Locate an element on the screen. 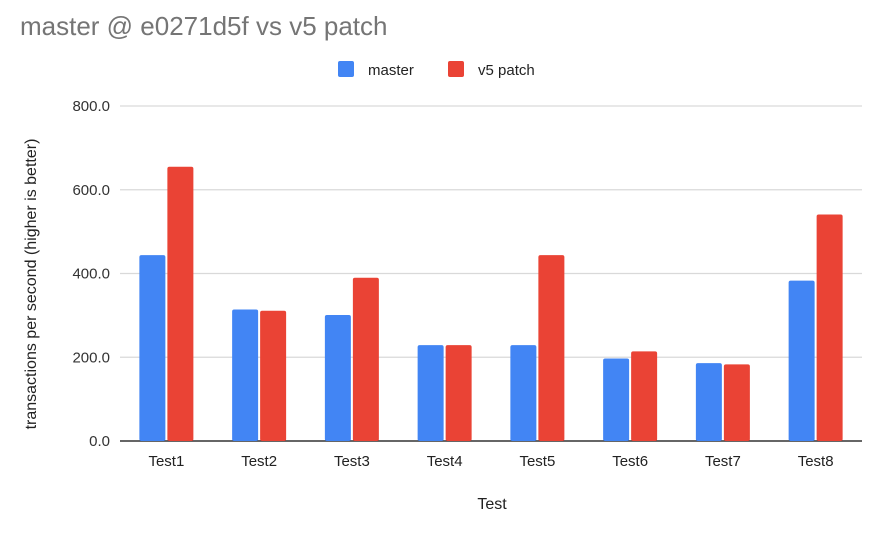  x-tick-label: Test3 is located at coordinates (352, 461).